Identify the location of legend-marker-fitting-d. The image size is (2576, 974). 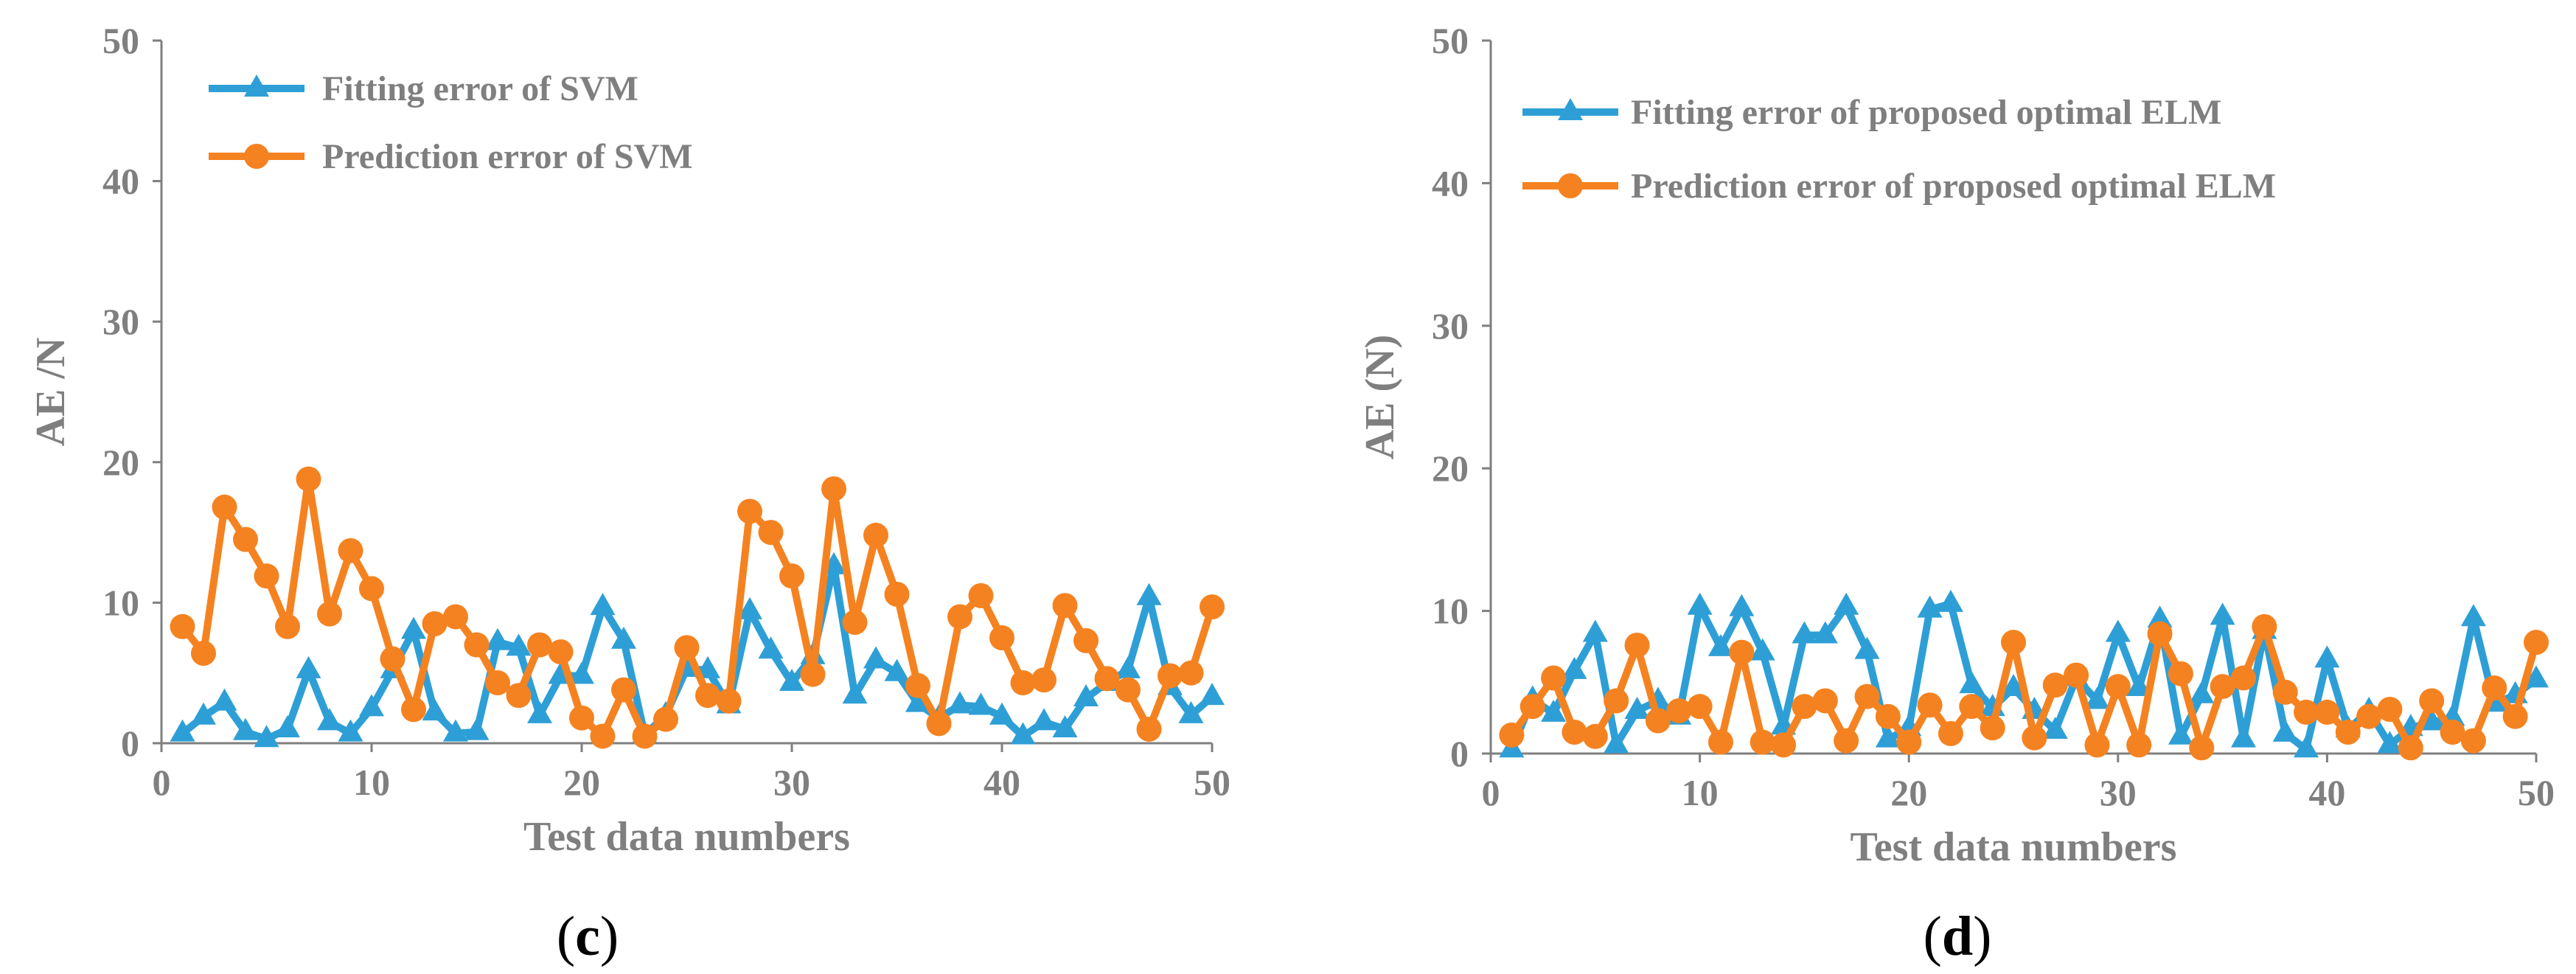
(1571, 109).